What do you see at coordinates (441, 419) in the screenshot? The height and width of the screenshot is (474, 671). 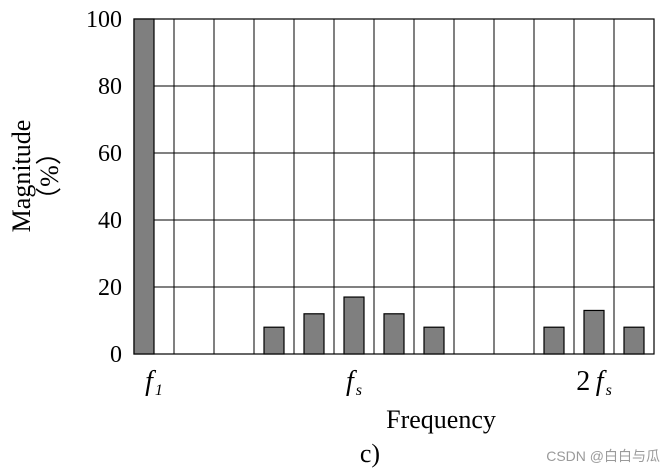 I see `x-axis-title: Frequency` at bounding box center [441, 419].